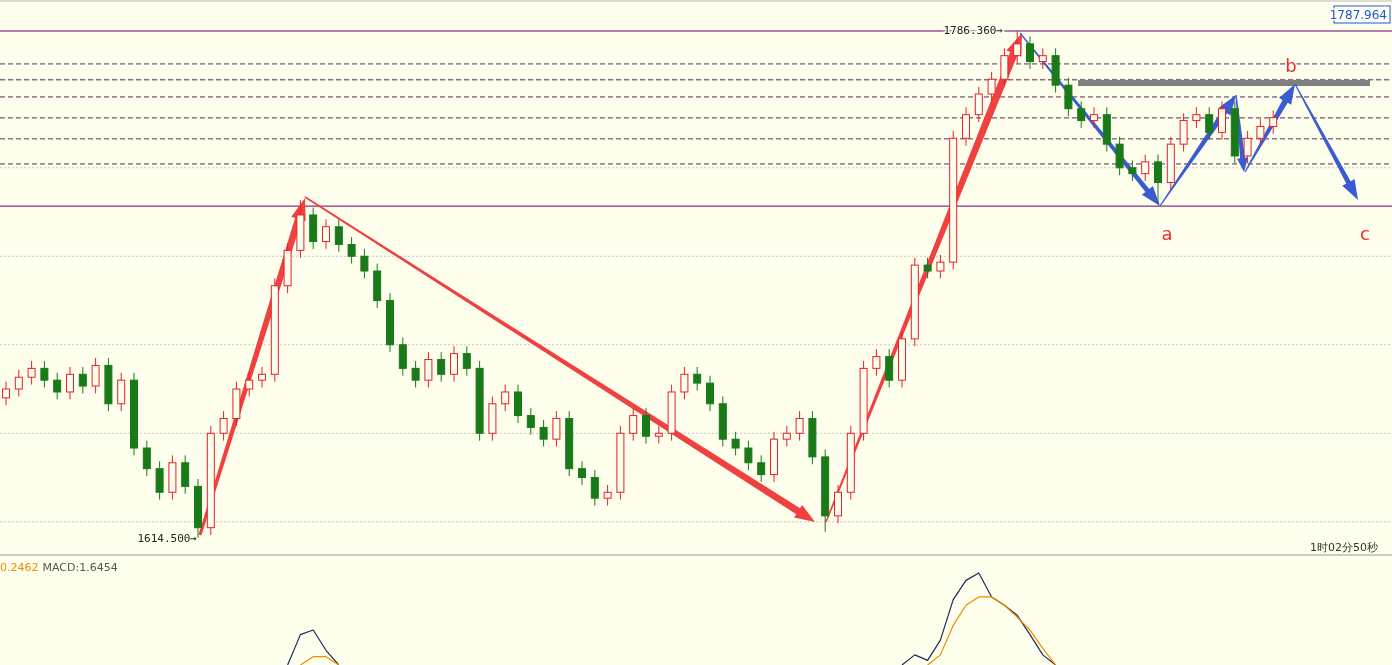  What do you see at coordinates (1344, 547) in the screenshot?
I see `text: 1时02分50秒` at bounding box center [1344, 547].